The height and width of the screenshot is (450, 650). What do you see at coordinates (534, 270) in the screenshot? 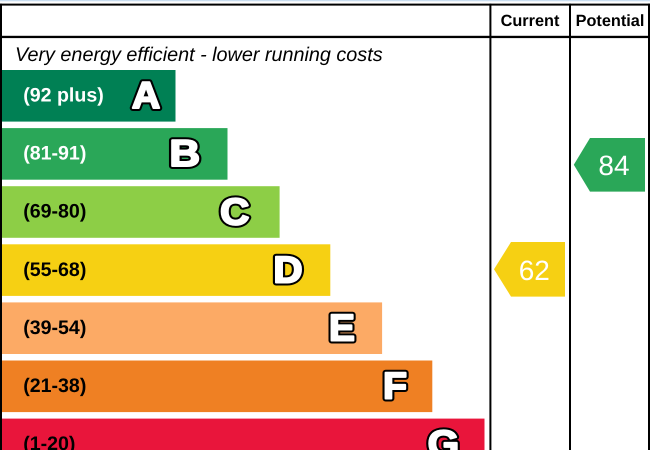
I see `svg-text: 62` at bounding box center [534, 270].